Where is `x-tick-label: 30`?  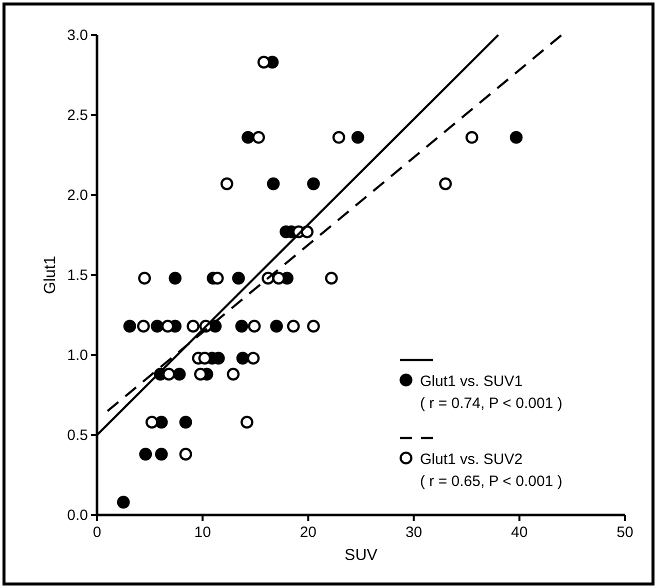
x-tick-label: 30 is located at coordinates (413, 532).